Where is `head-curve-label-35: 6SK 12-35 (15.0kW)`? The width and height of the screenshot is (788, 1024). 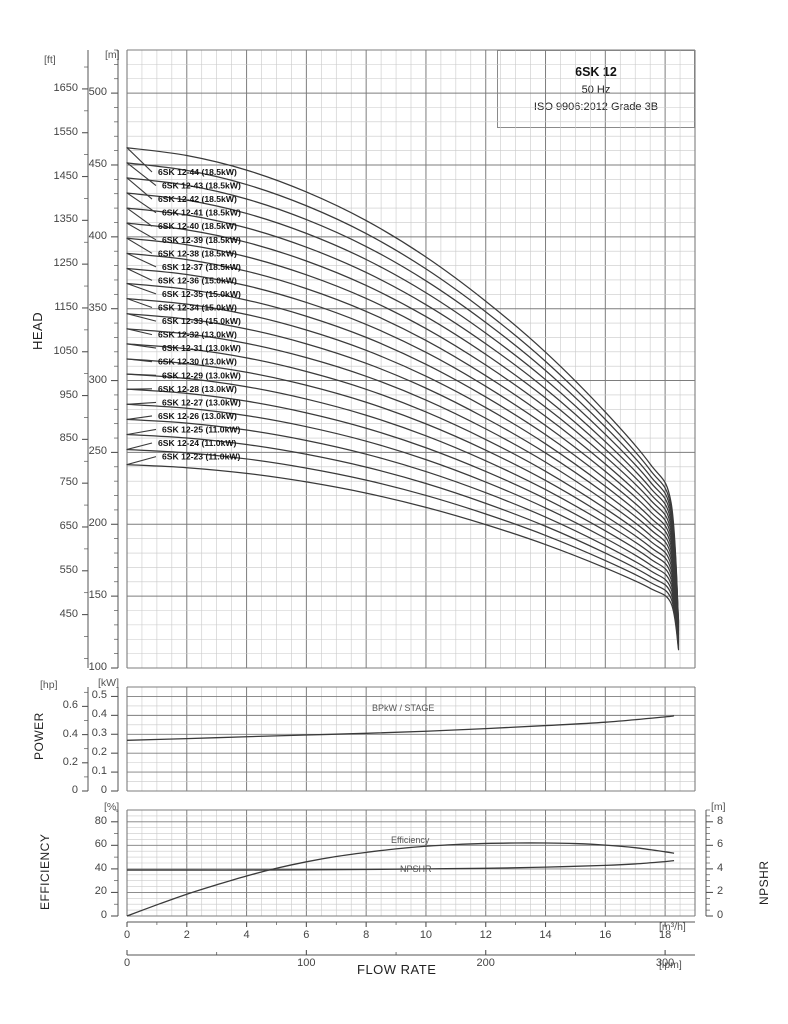 head-curve-label-35: 6SK 12-35 (15.0kW) is located at coordinates (201, 294).